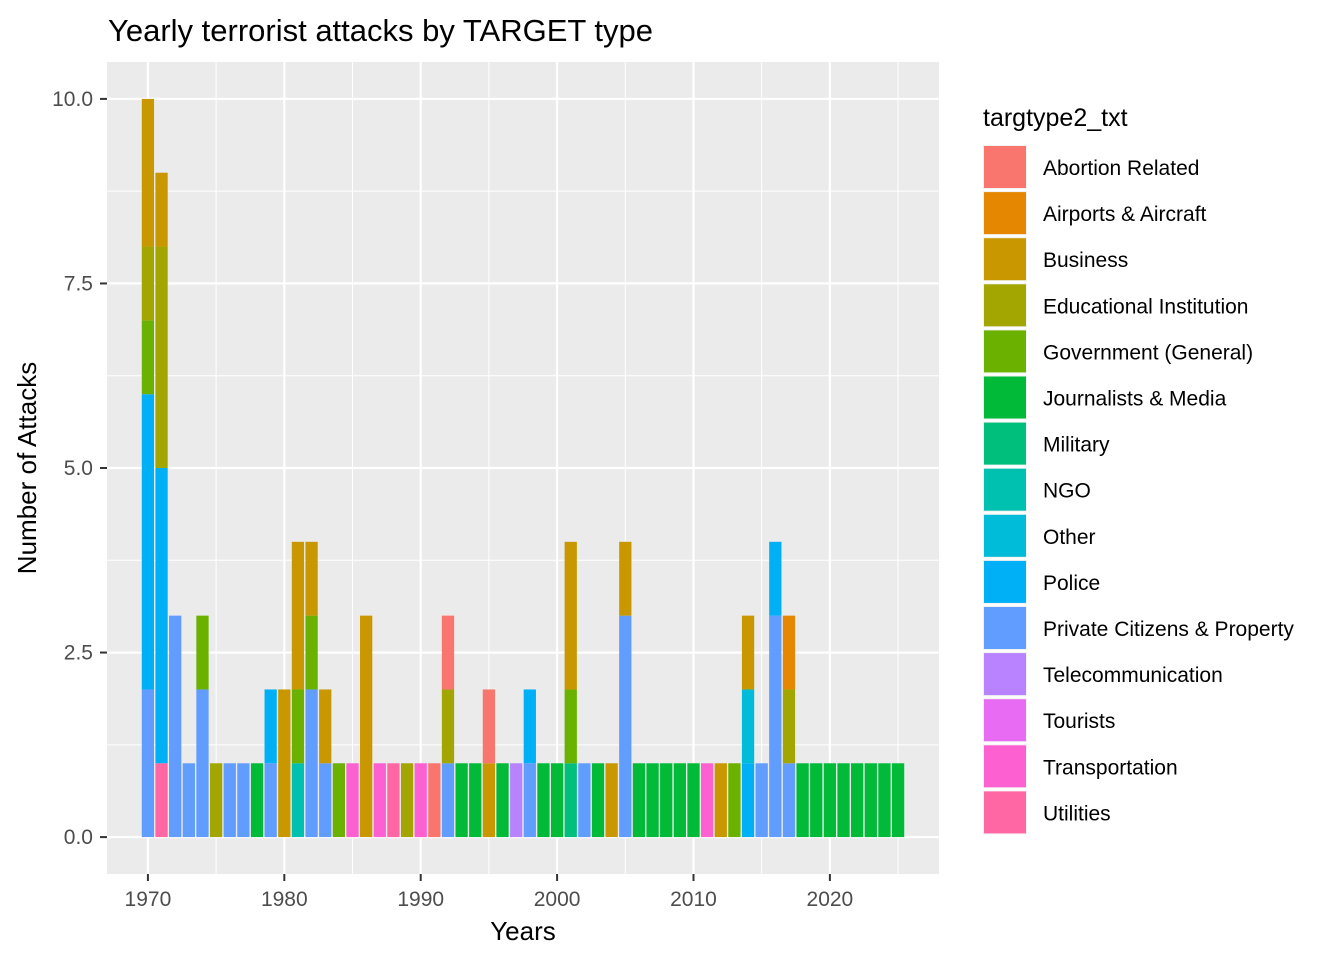 Image resolution: width=1344 pixels, height=965 pixels. I want to click on legend-label: NGO, so click(1067, 491).